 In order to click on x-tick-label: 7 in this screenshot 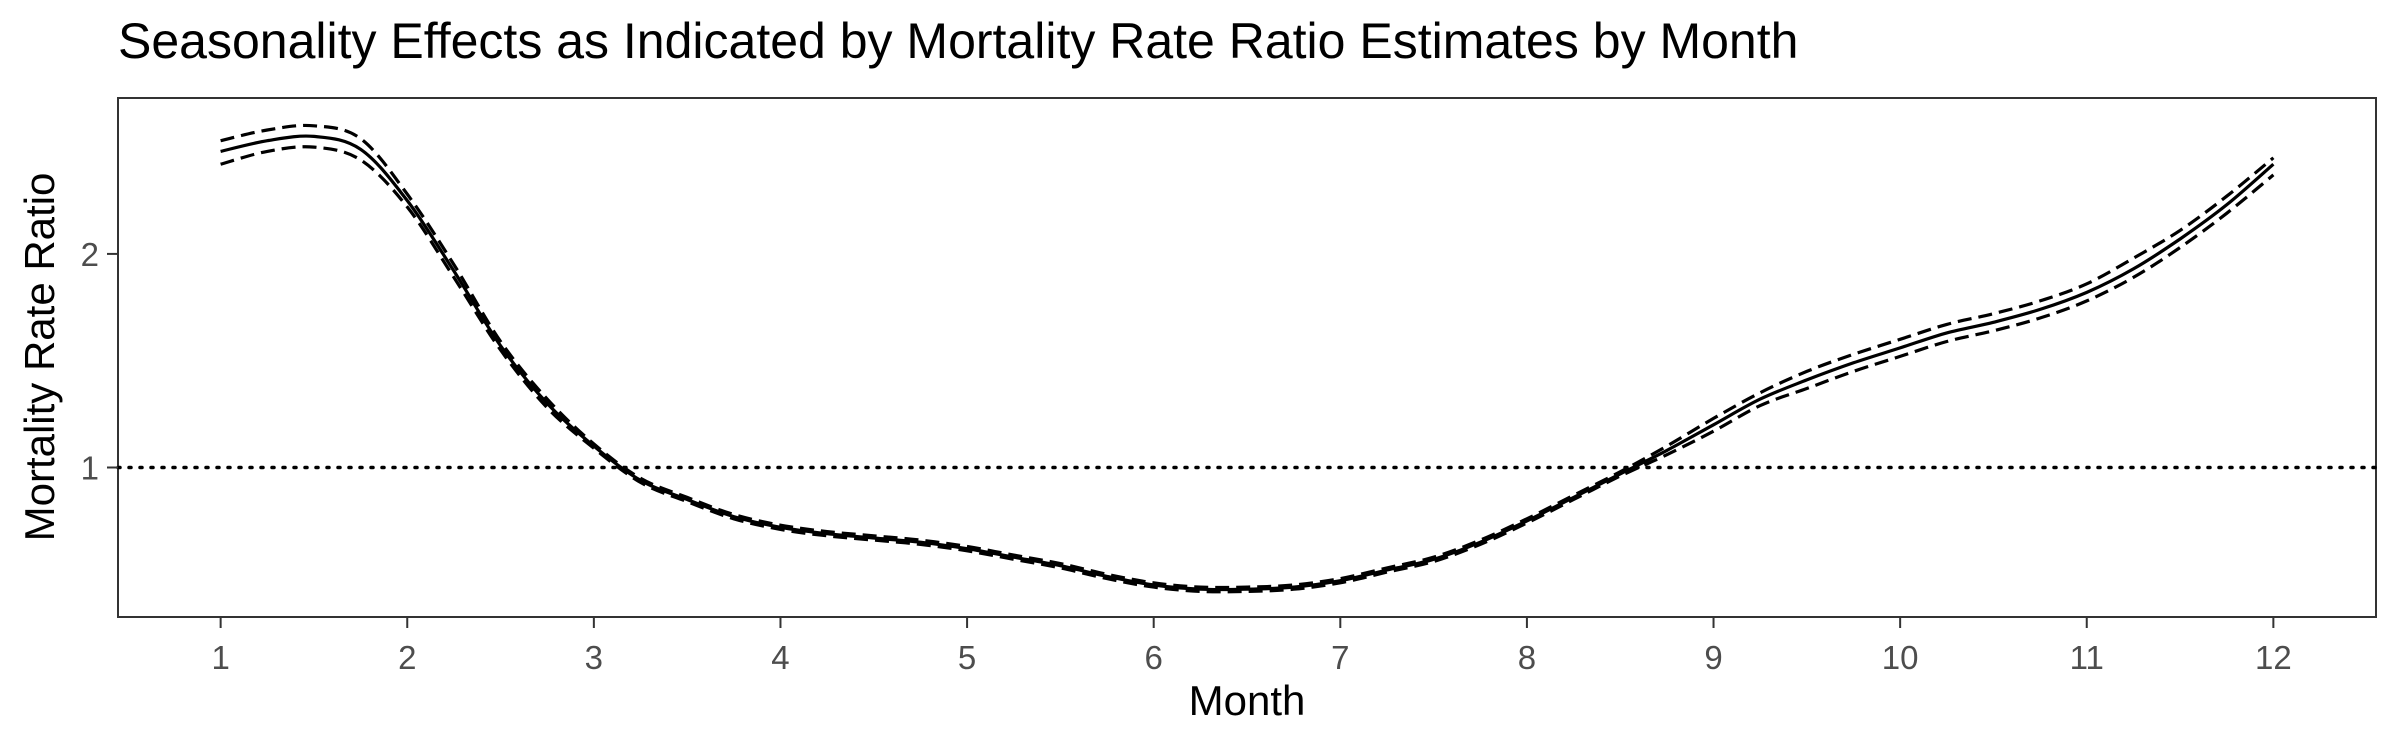, I will do `click(1340, 657)`.